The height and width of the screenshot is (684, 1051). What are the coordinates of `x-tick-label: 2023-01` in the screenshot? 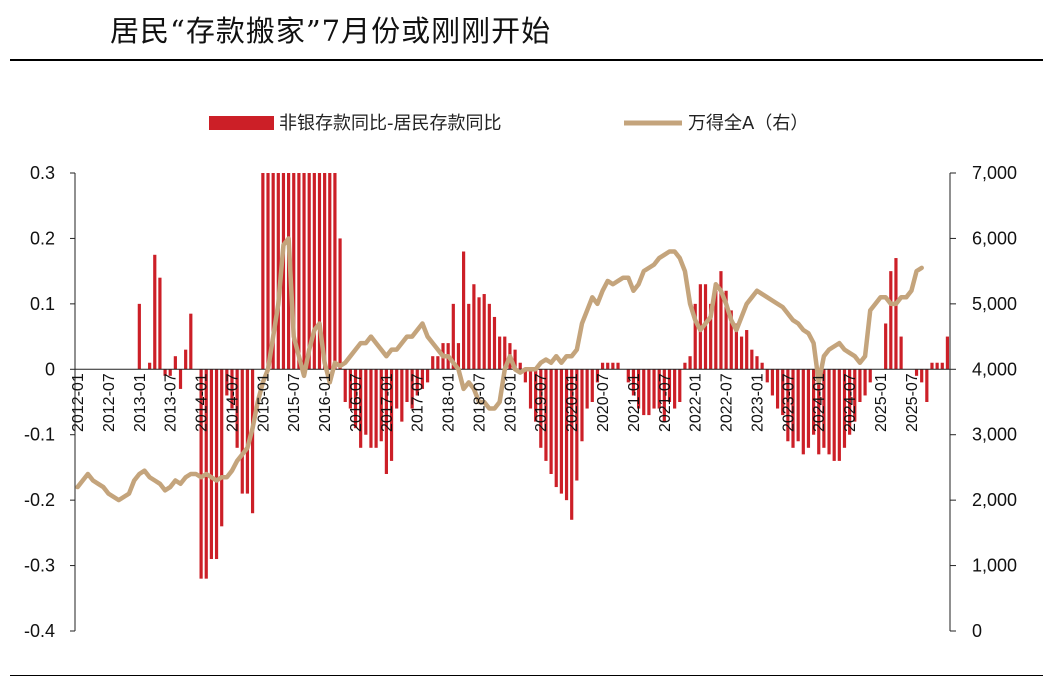 It's located at (757, 402).